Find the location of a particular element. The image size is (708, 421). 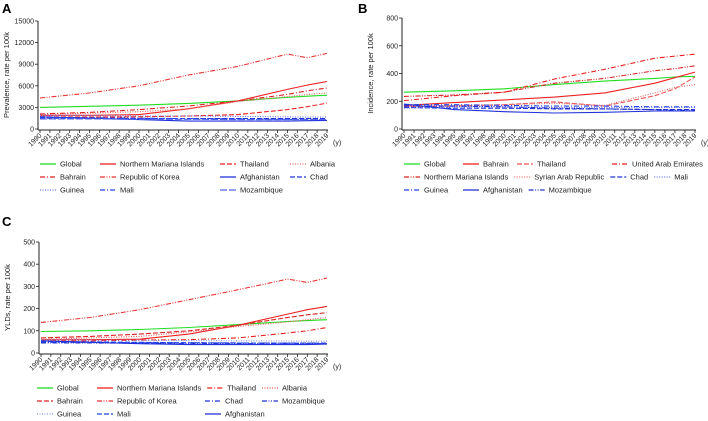

series-line-thailand is located at coordinates (549, 92).